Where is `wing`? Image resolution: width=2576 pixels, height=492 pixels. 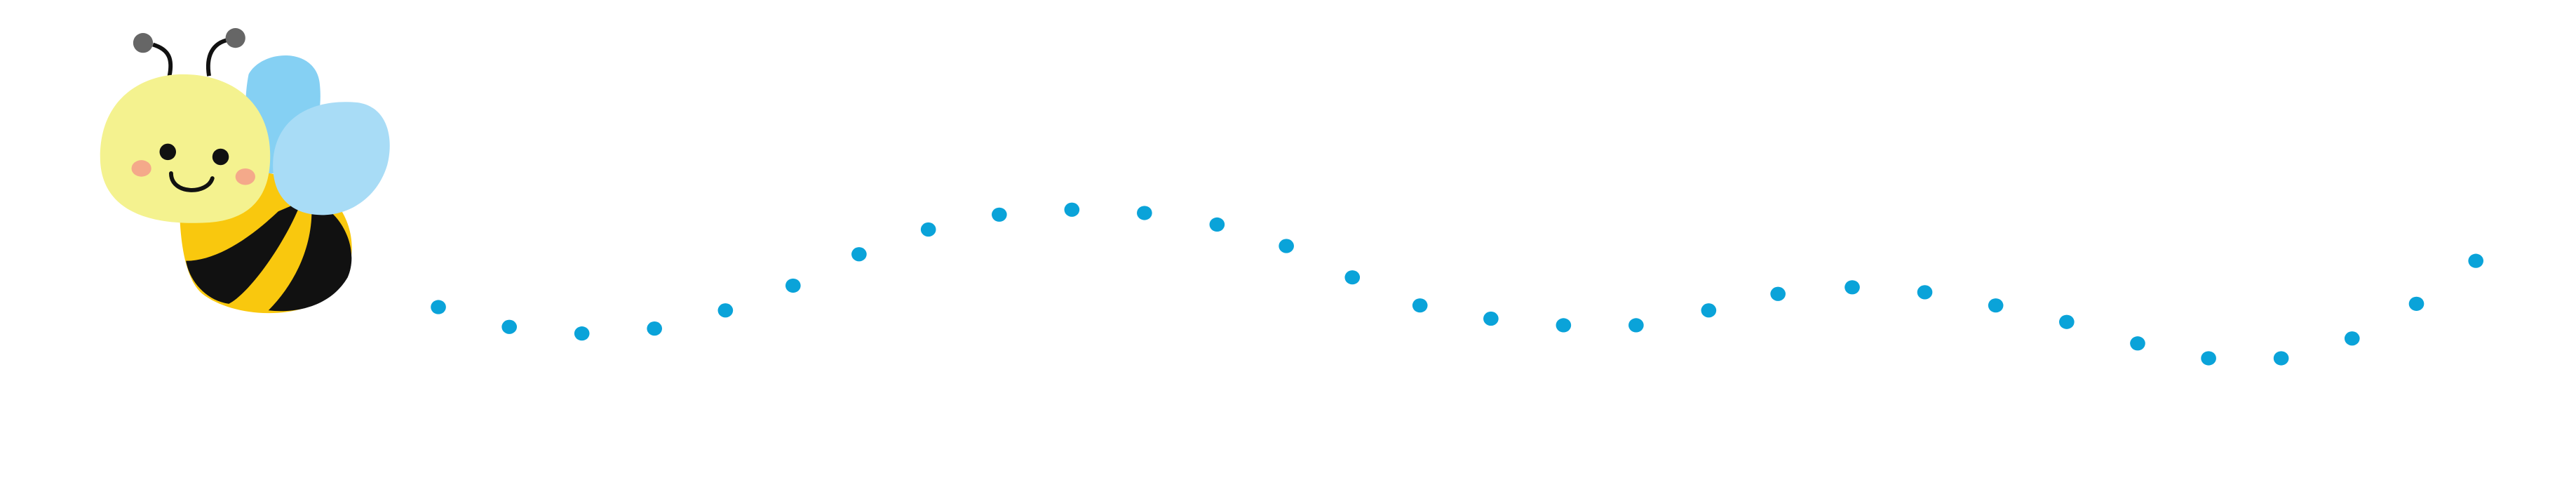
wing is located at coordinates (331, 158).